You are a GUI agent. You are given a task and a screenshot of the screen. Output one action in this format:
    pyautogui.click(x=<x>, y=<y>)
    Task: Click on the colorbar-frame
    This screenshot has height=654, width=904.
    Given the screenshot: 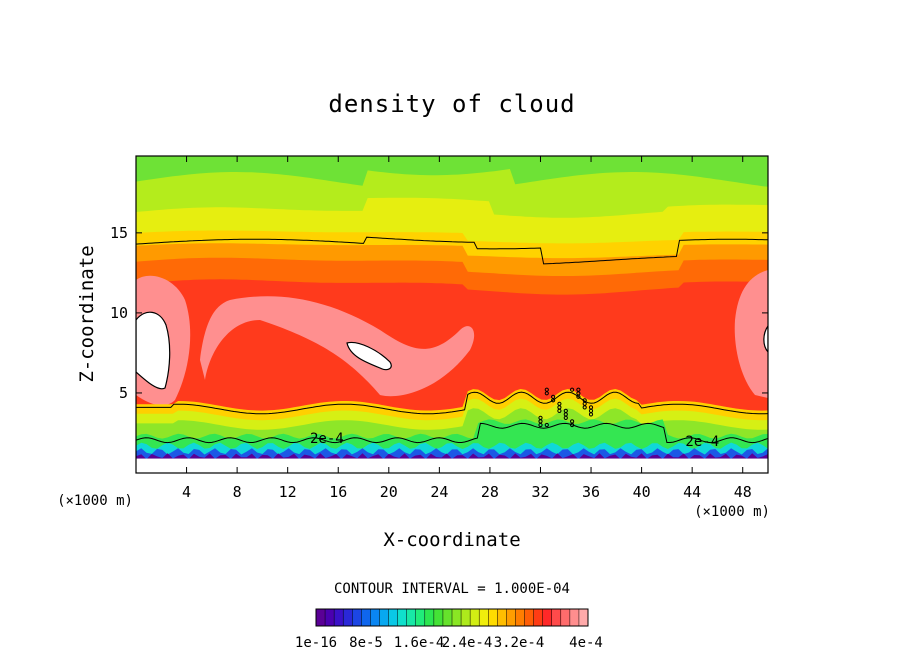 What is the action you would take?
    pyautogui.click(x=452, y=617)
    